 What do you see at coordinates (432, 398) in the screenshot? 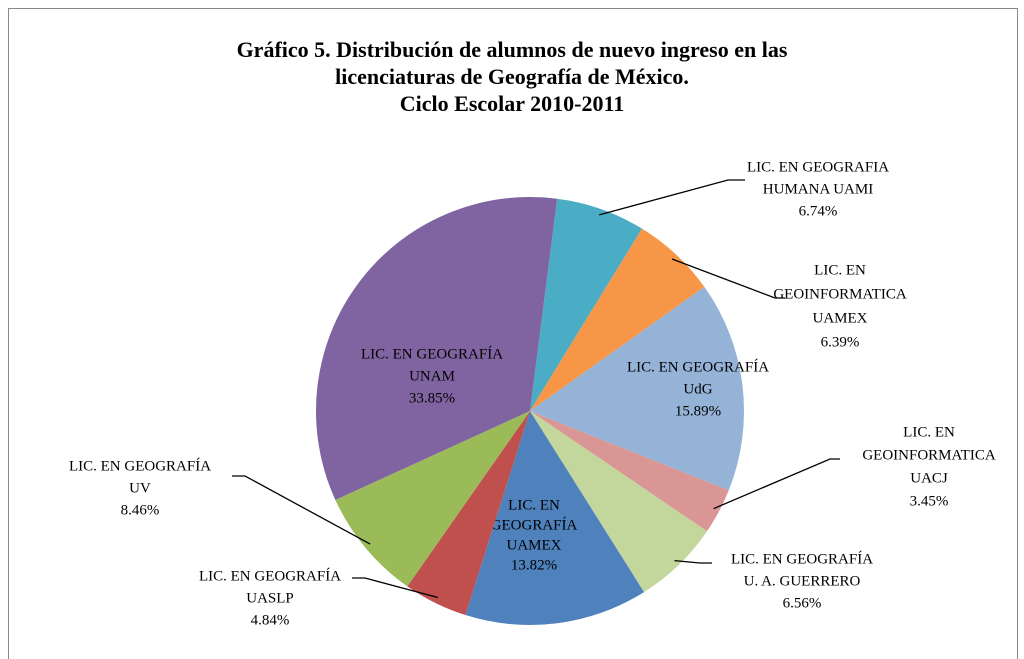
I see `value-label: 33.85%` at bounding box center [432, 398].